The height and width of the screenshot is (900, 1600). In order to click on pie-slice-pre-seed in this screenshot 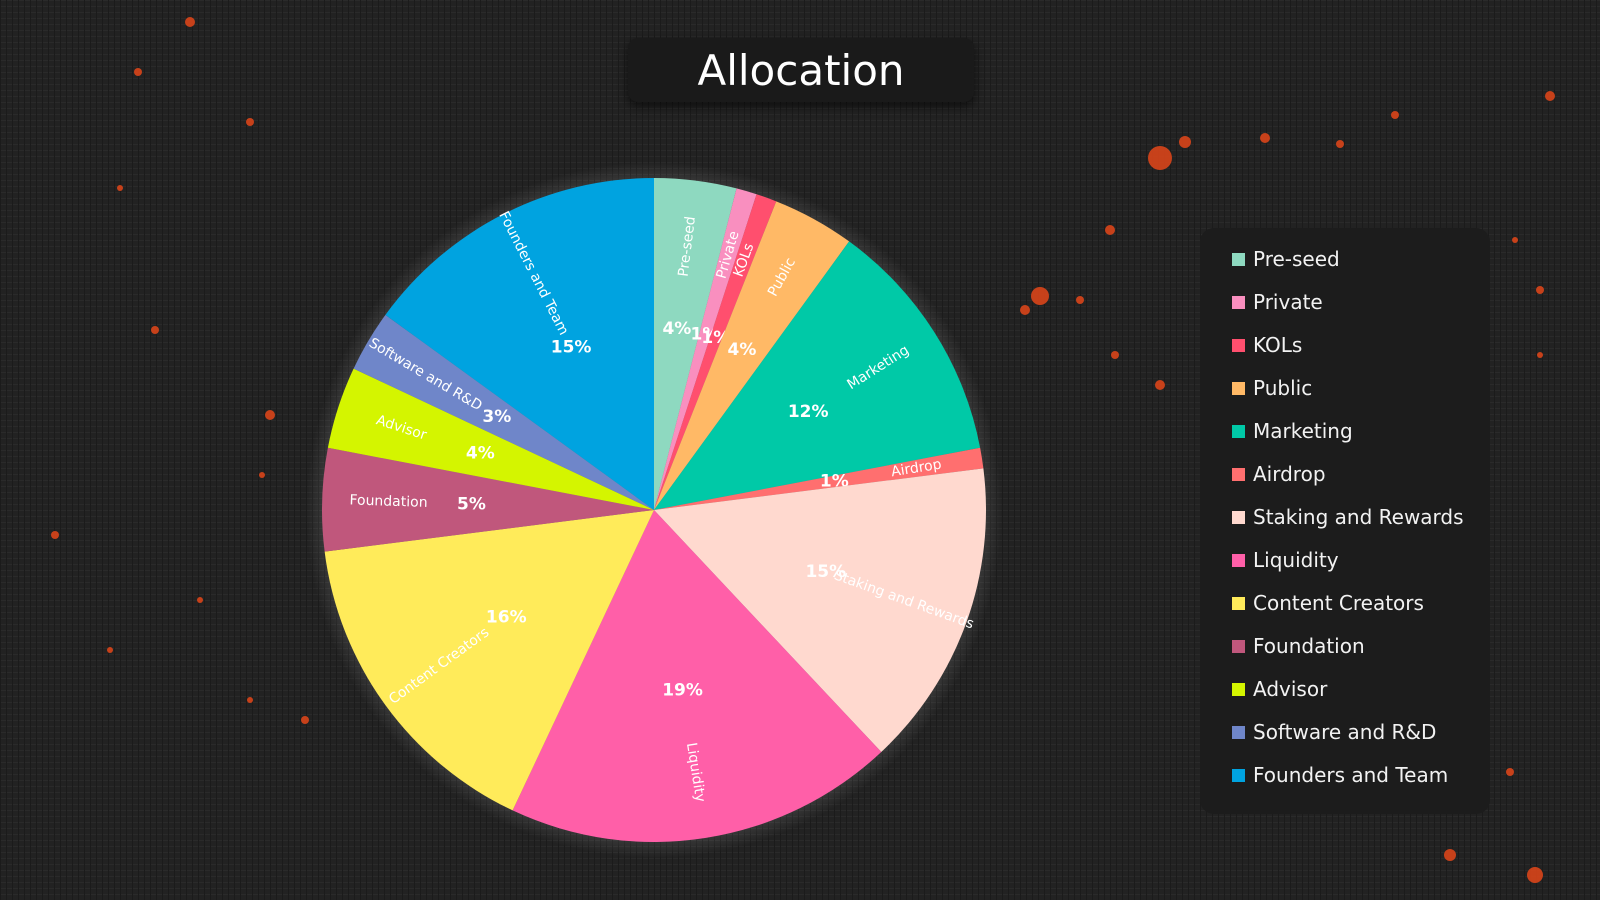, I will do `click(695, 344)`.